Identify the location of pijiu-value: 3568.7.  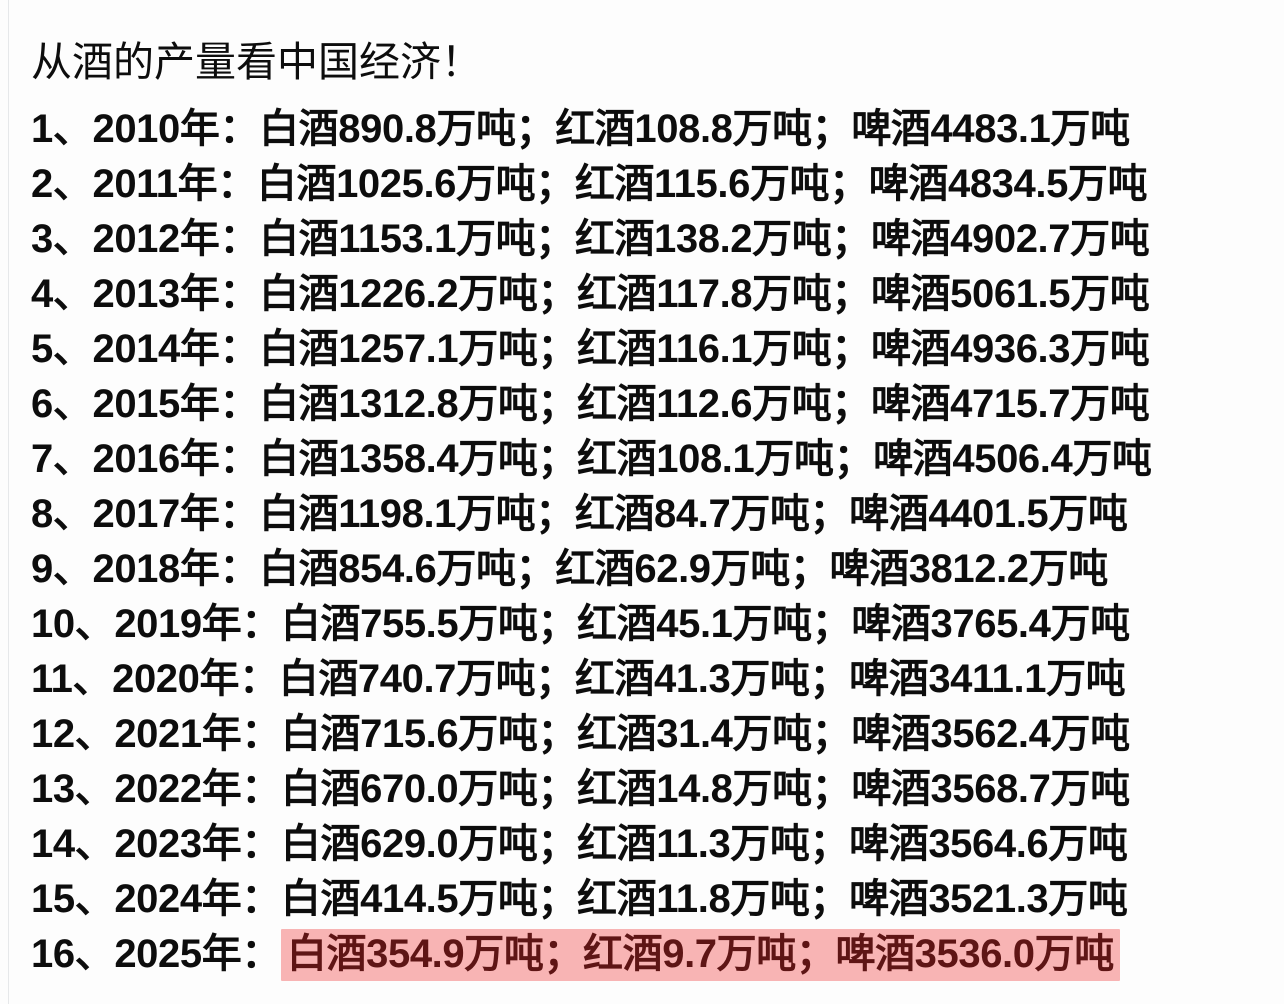
(990, 789).